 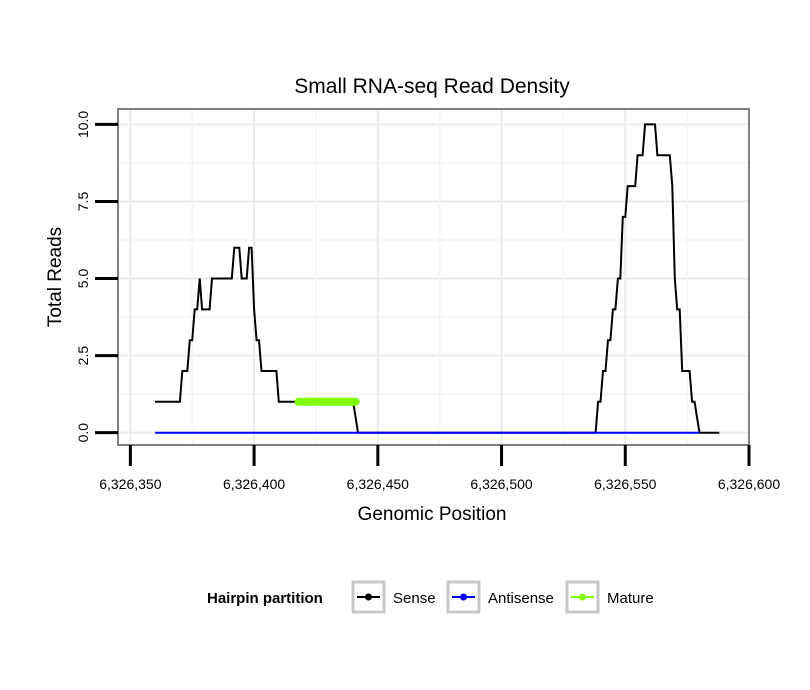 What do you see at coordinates (55, 277) in the screenshot?
I see `y-axis-label: Total Reads` at bounding box center [55, 277].